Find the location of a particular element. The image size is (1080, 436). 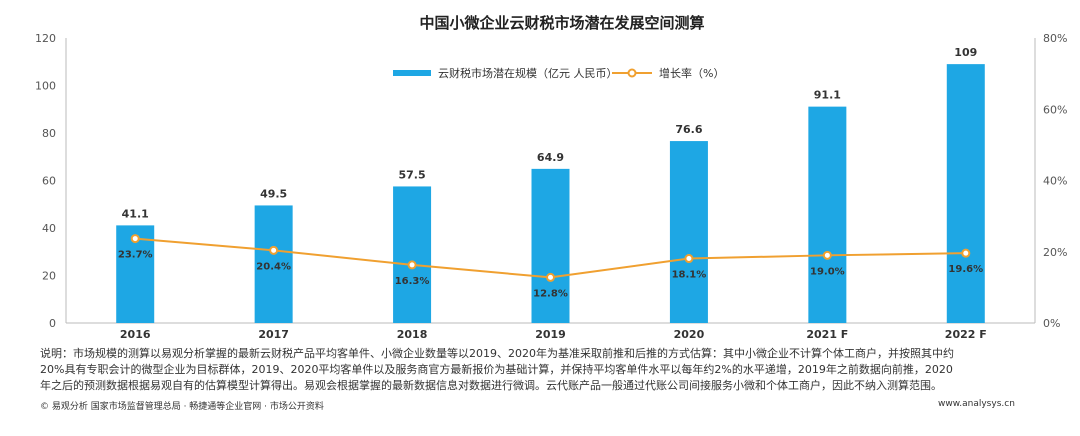

y-right-tick-label: 20% is located at coordinates (1055, 252).